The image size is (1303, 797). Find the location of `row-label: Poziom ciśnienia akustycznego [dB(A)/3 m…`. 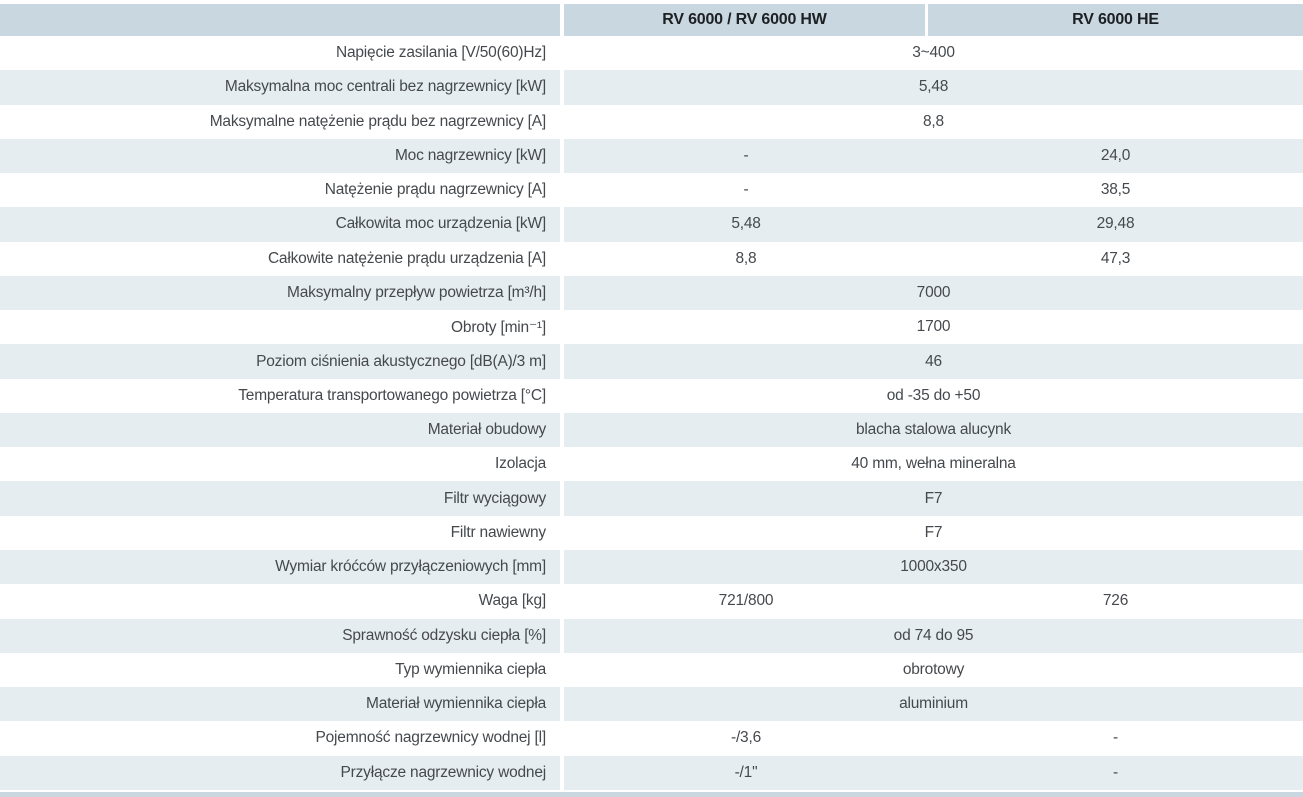

row-label: Poziom ciśnienia akustycznego [dB(A)/3 m… is located at coordinates (280, 361).